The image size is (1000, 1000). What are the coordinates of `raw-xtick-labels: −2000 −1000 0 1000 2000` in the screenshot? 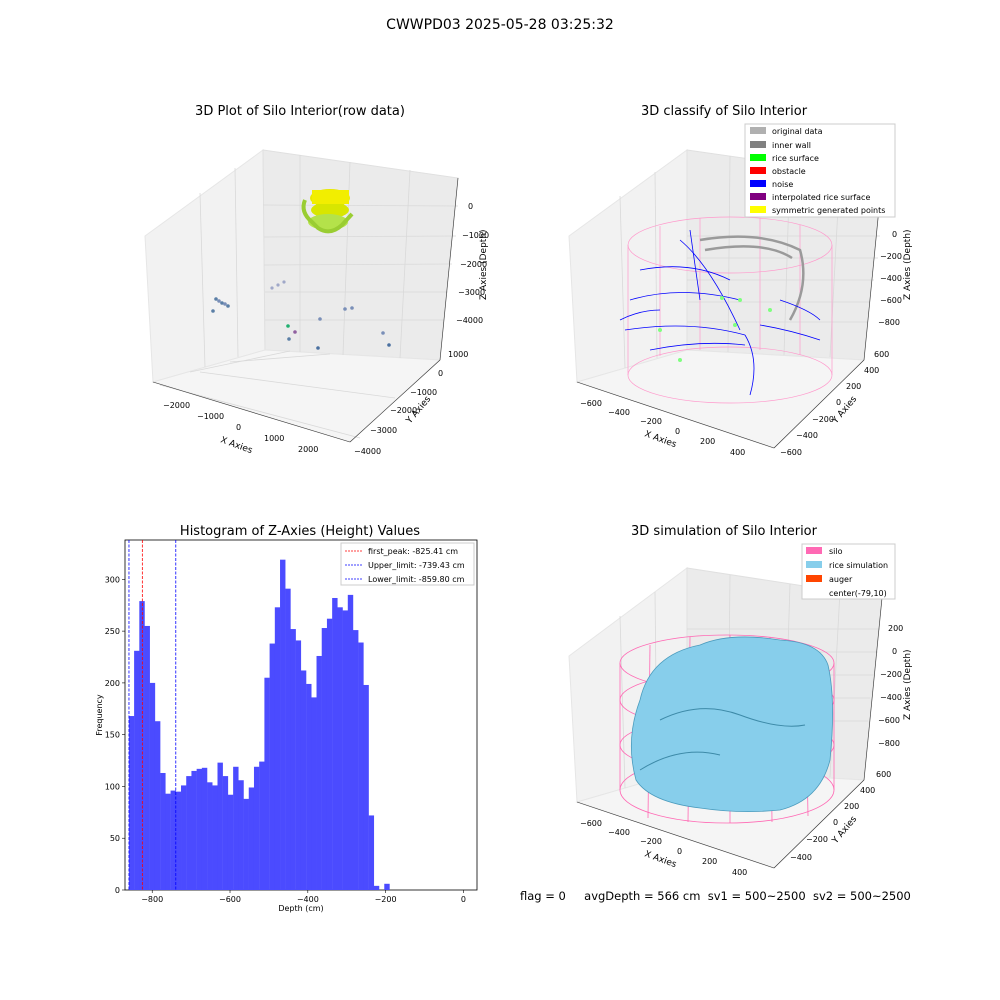 It's located at (240, 427).